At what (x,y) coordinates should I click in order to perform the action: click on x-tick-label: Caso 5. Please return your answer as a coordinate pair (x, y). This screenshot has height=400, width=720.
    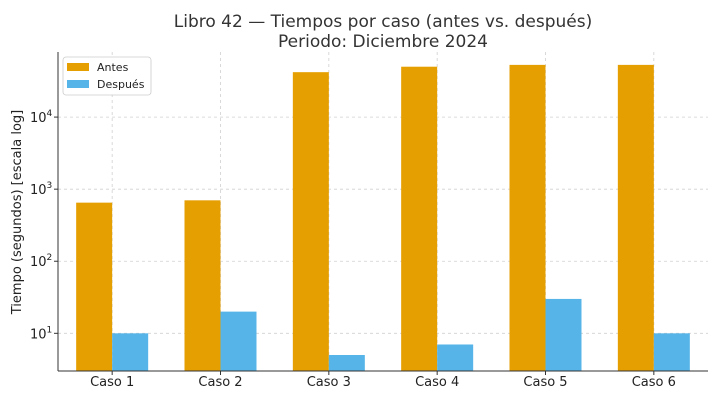
    Looking at the image, I should click on (545, 382).